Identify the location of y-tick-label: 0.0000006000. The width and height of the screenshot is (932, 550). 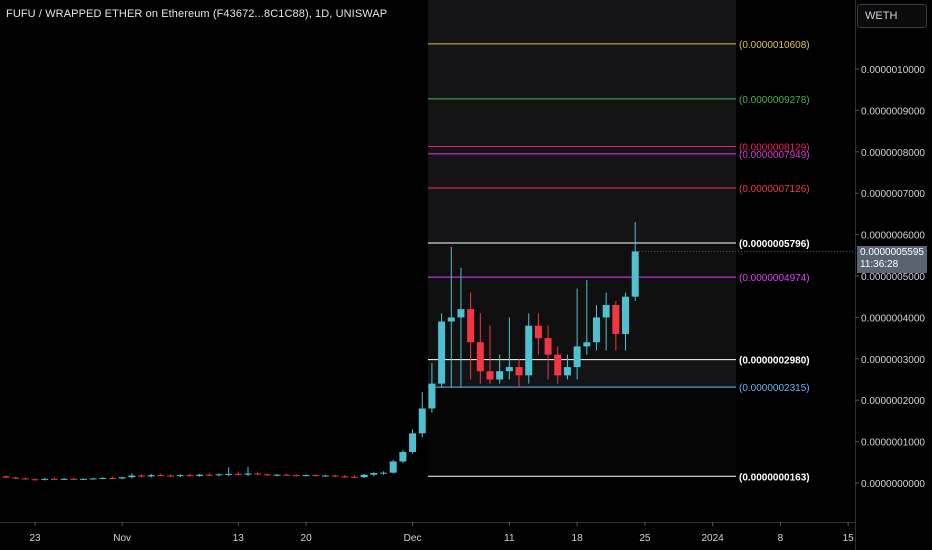
(893, 236).